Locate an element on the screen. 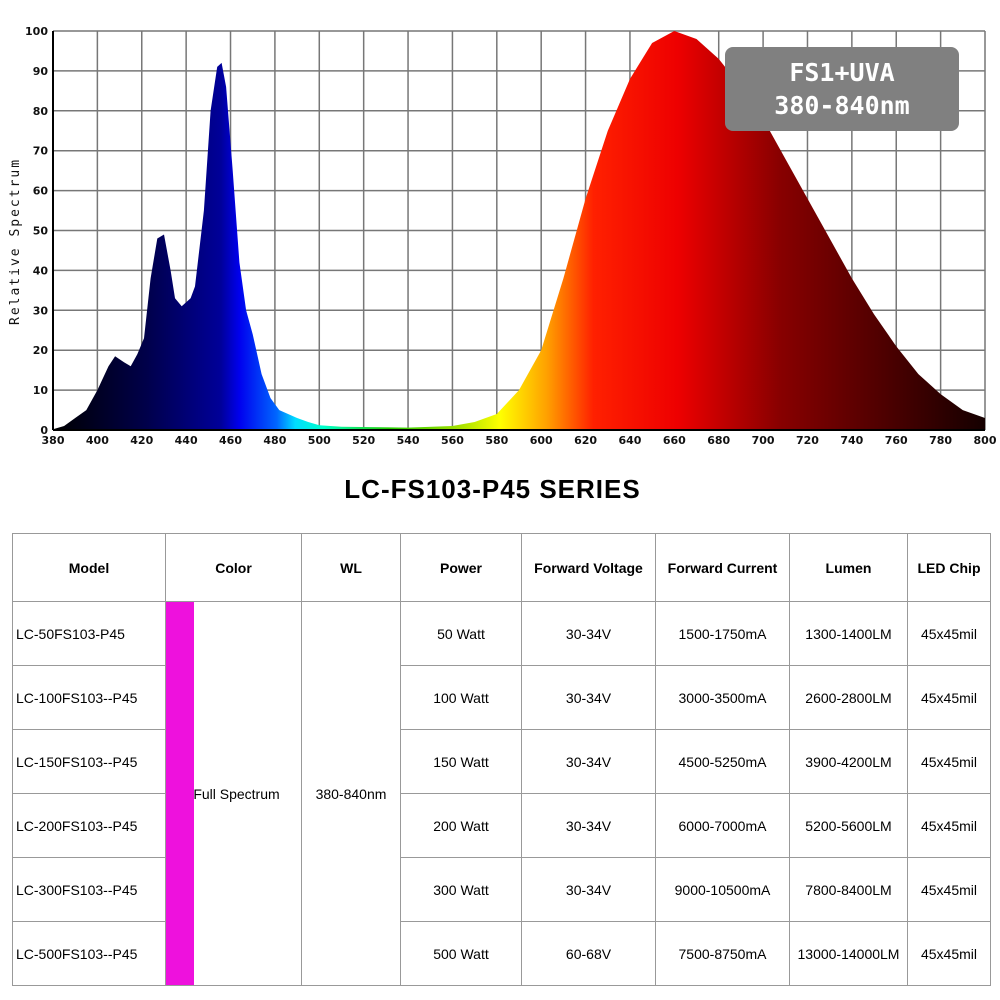 This screenshot has width=1000, height=1000. cell-lumen: 13000-14000LM is located at coordinates (848, 953).